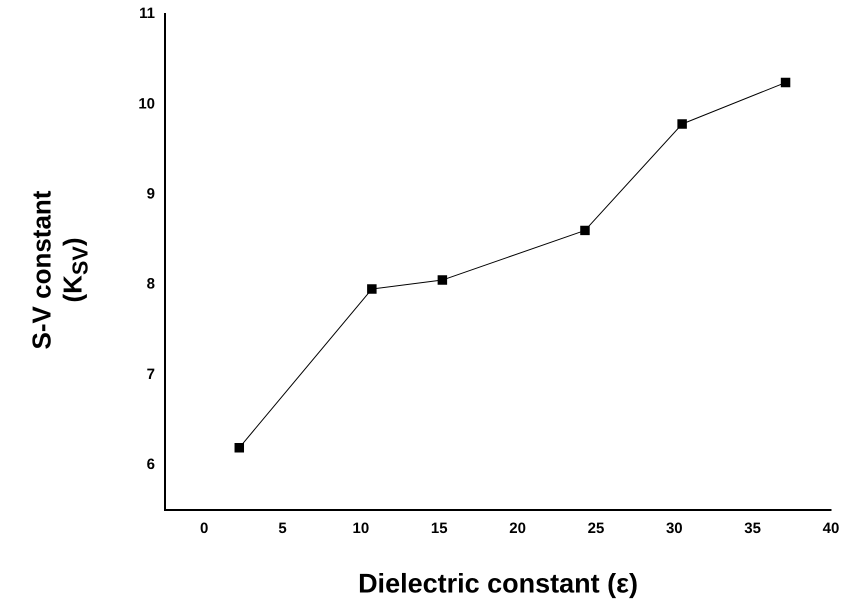 The image size is (845, 611). I want to click on x-tick-label: 0, so click(204, 529).